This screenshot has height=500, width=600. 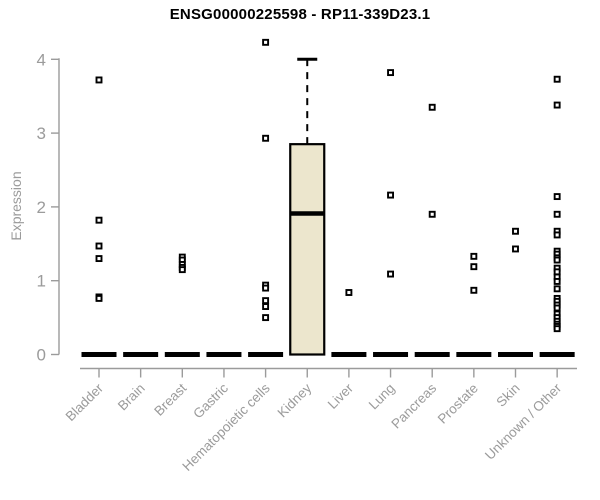 What do you see at coordinates (141, 354) in the screenshot?
I see `flat-box-brain` at bounding box center [141, 354].